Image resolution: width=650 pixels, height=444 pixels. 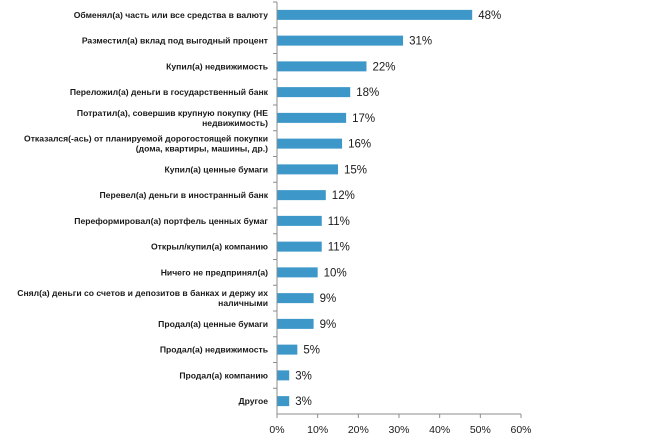 I want to click on value-label: 12%, so click(x=343, y=196).